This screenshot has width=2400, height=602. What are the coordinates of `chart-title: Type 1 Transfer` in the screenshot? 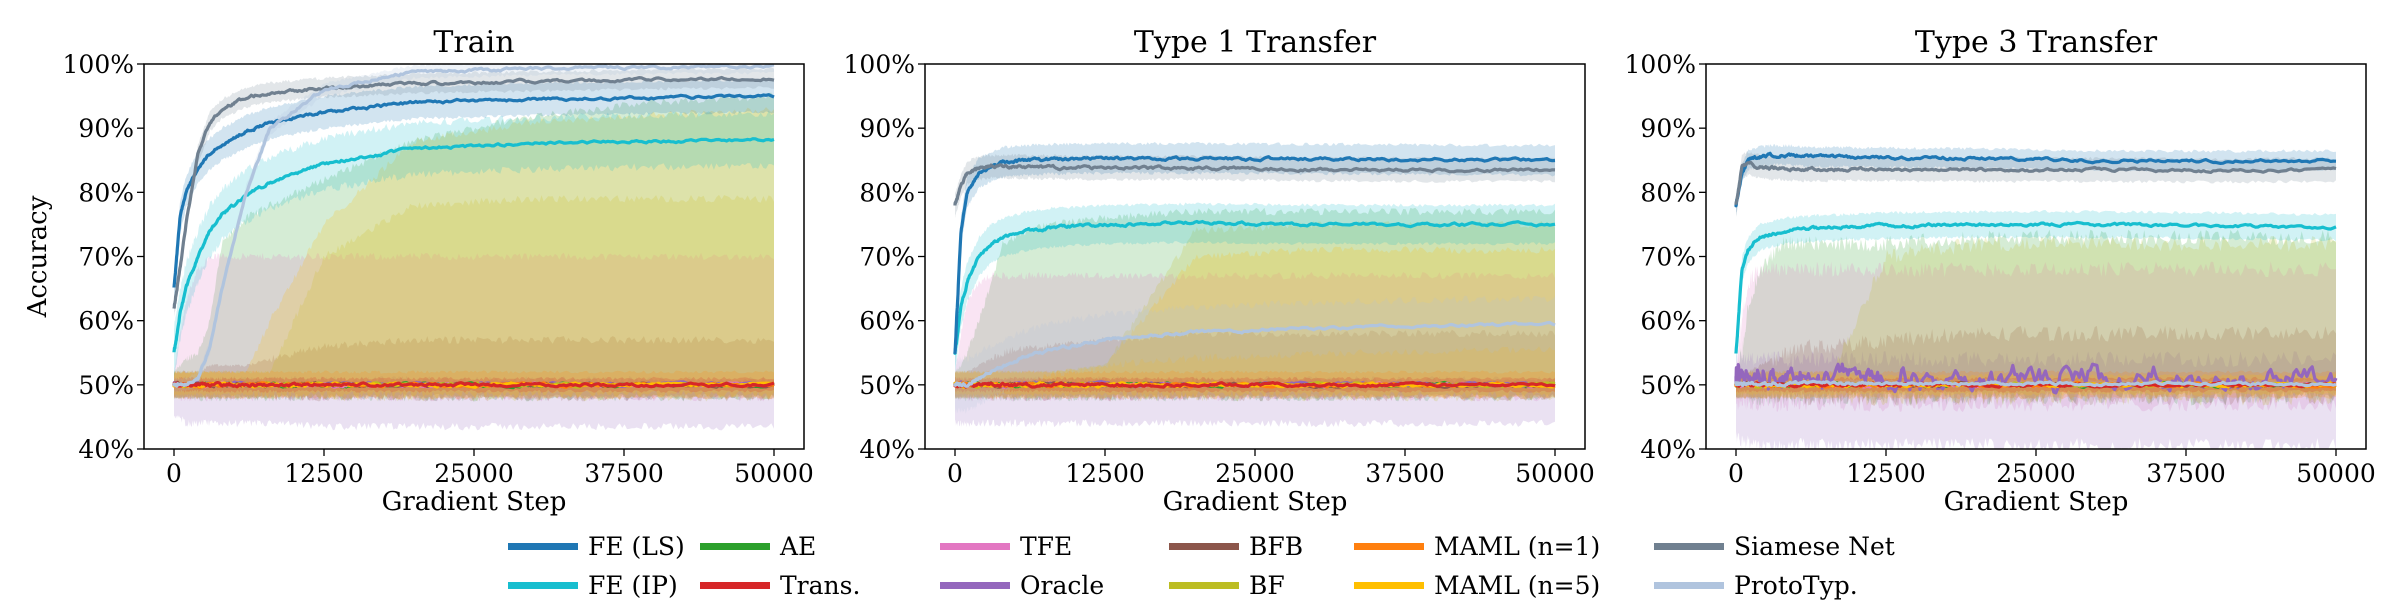 It's located at (1255, 42).